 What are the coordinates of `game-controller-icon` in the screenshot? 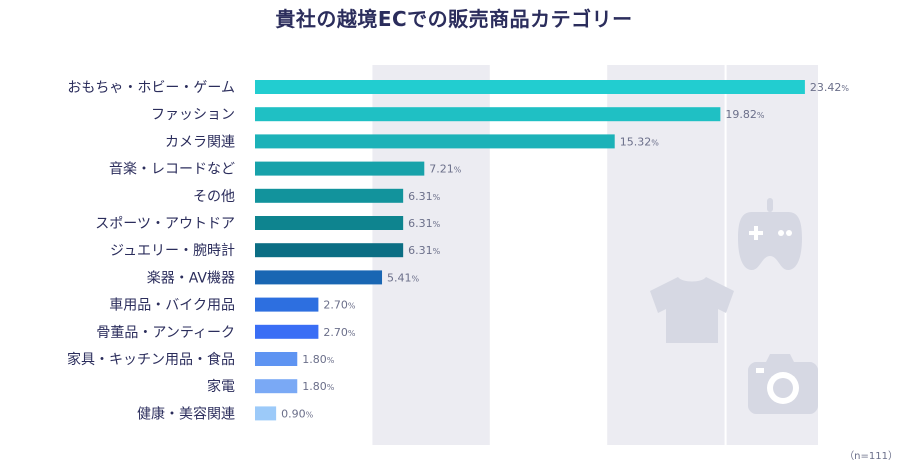 It's located at (770, 234).